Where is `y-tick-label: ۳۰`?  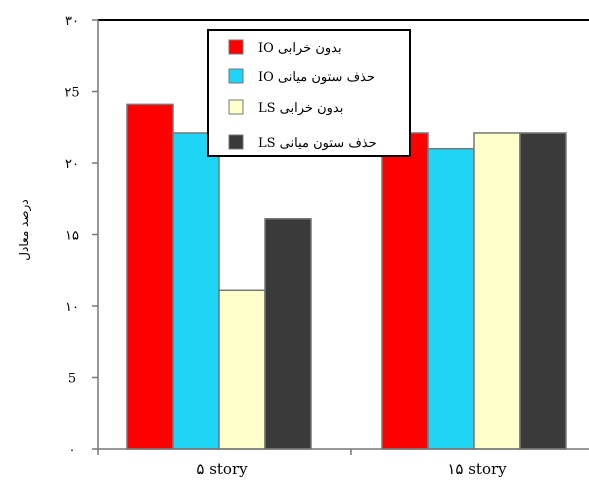 y-tick-label: ۳۰ is located at coordinates (72, 21).